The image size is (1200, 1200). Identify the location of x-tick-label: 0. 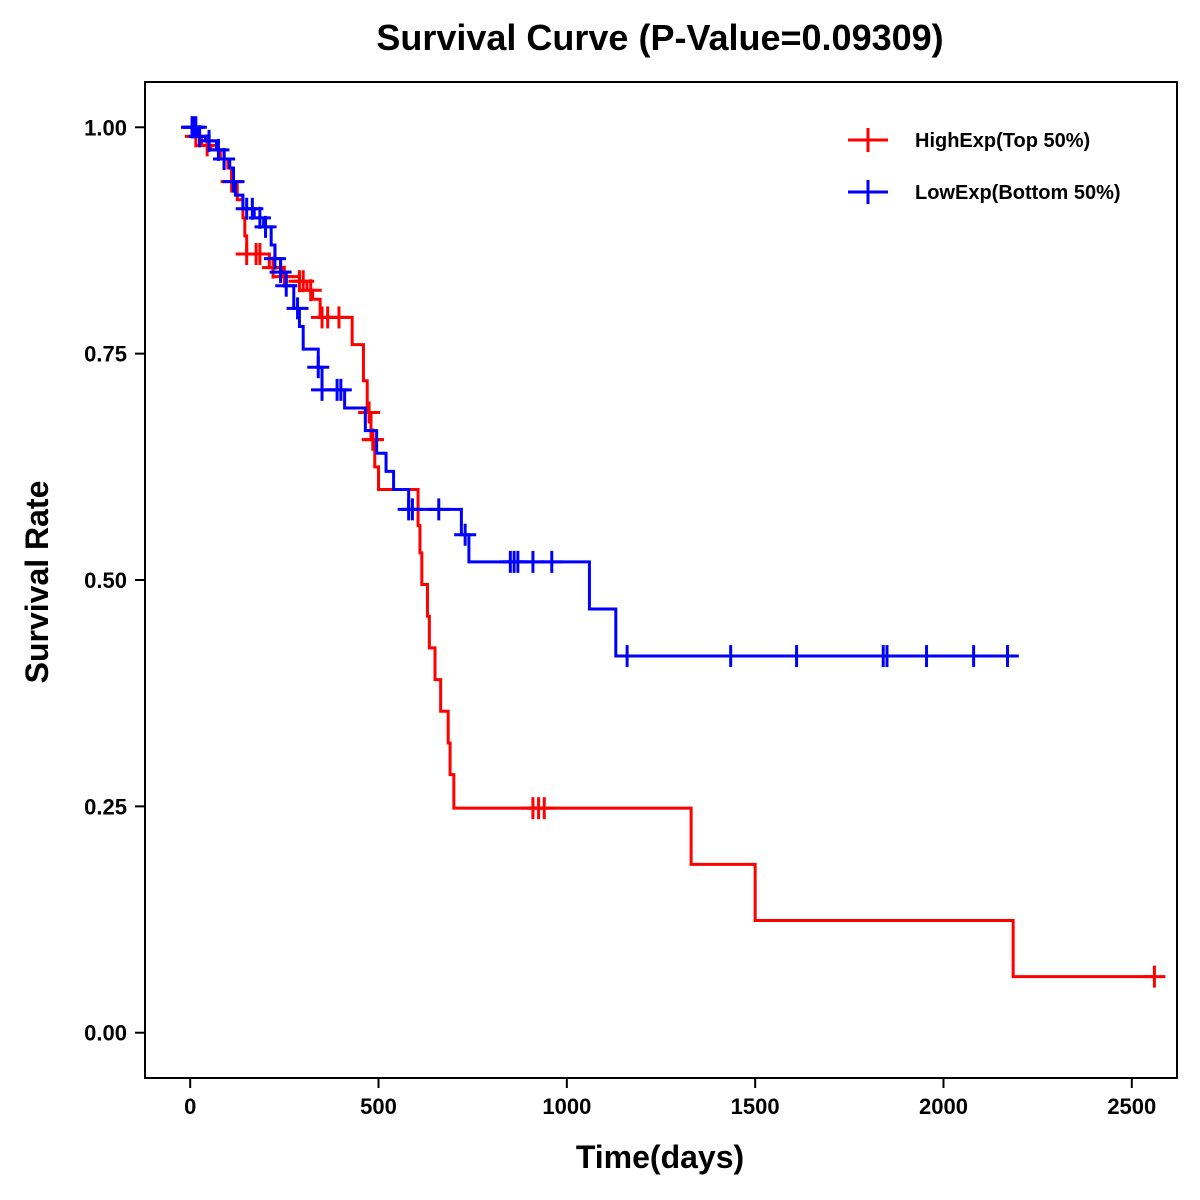
(190, 1106).